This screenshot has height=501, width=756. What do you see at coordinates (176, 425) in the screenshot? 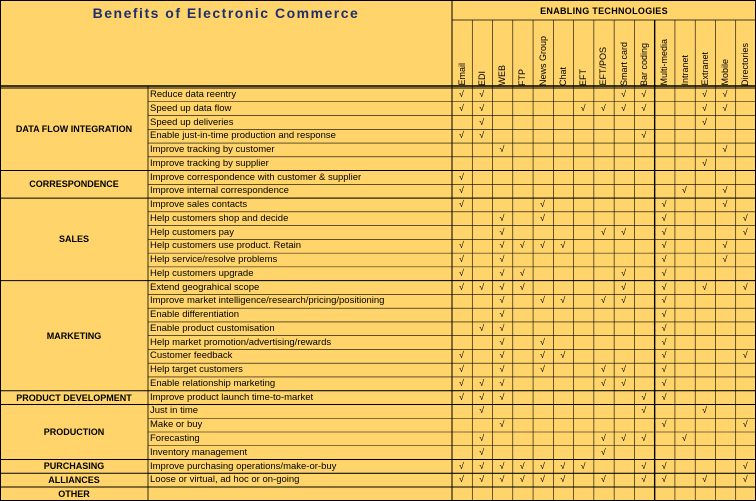
I see `benefit-label: Make or buy` at bounding box center [176, 425].